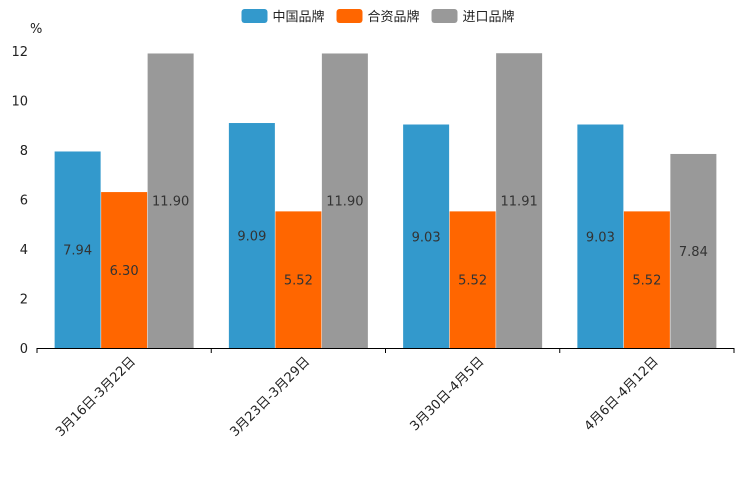 This screenshot has width=744, height=496. What do you see at coordinates (24, 250) in the screenshot?
I see `y-tick-label: 4` at bounding box center [24, 250].